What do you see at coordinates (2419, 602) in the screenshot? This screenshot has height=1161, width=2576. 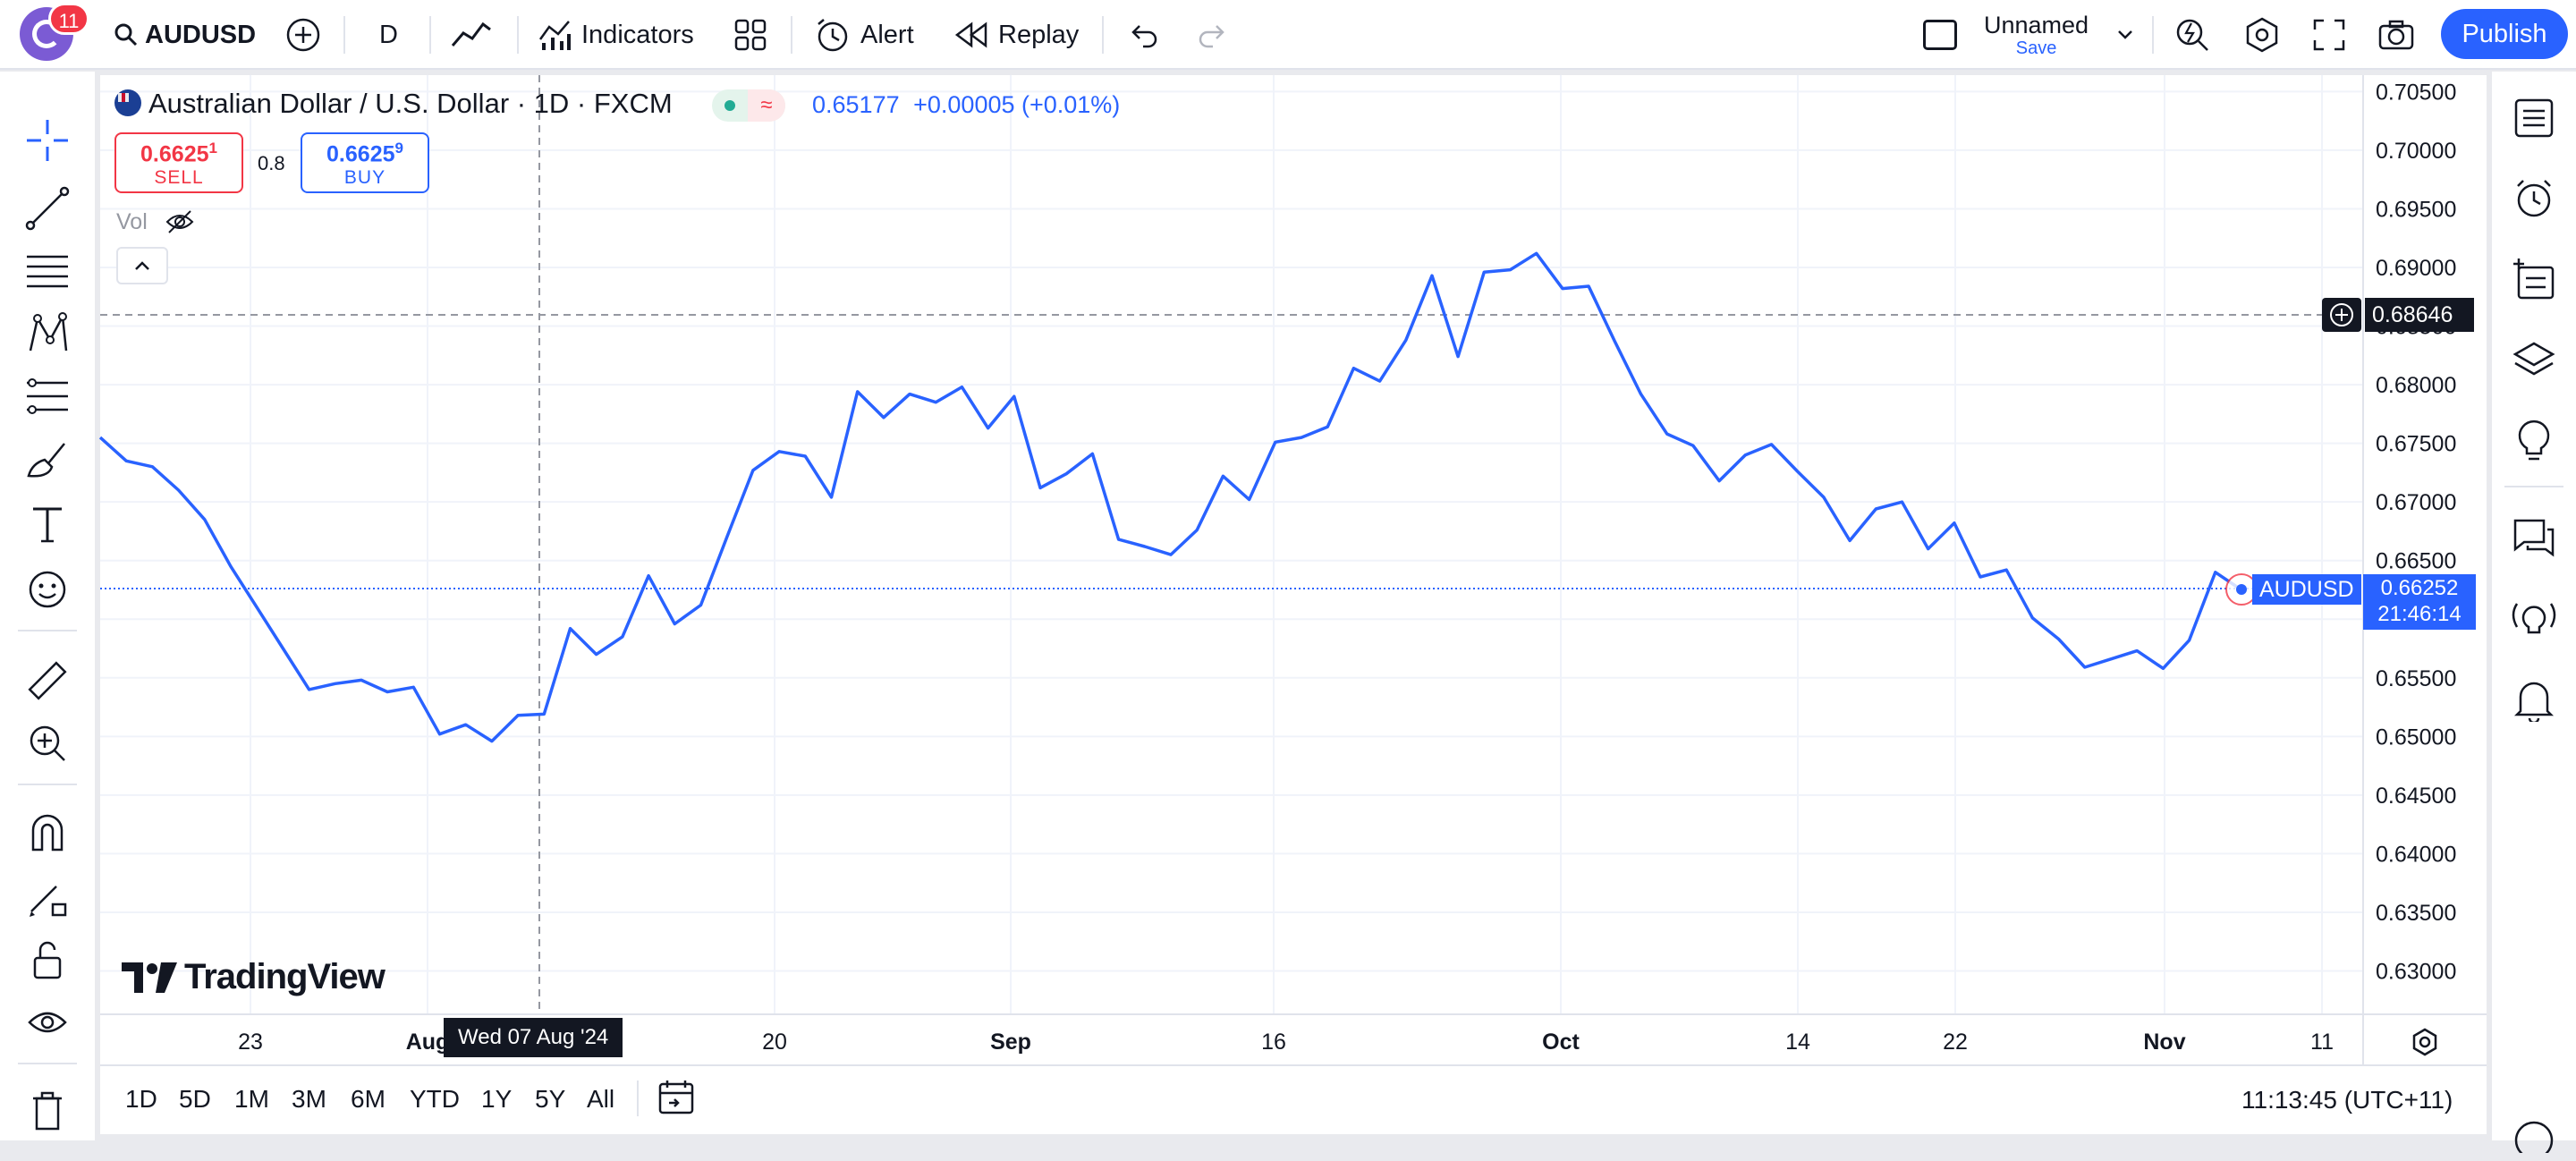 I see `last-price-label: 0.66252 21:46:14` at bounding box center [2419, 602].